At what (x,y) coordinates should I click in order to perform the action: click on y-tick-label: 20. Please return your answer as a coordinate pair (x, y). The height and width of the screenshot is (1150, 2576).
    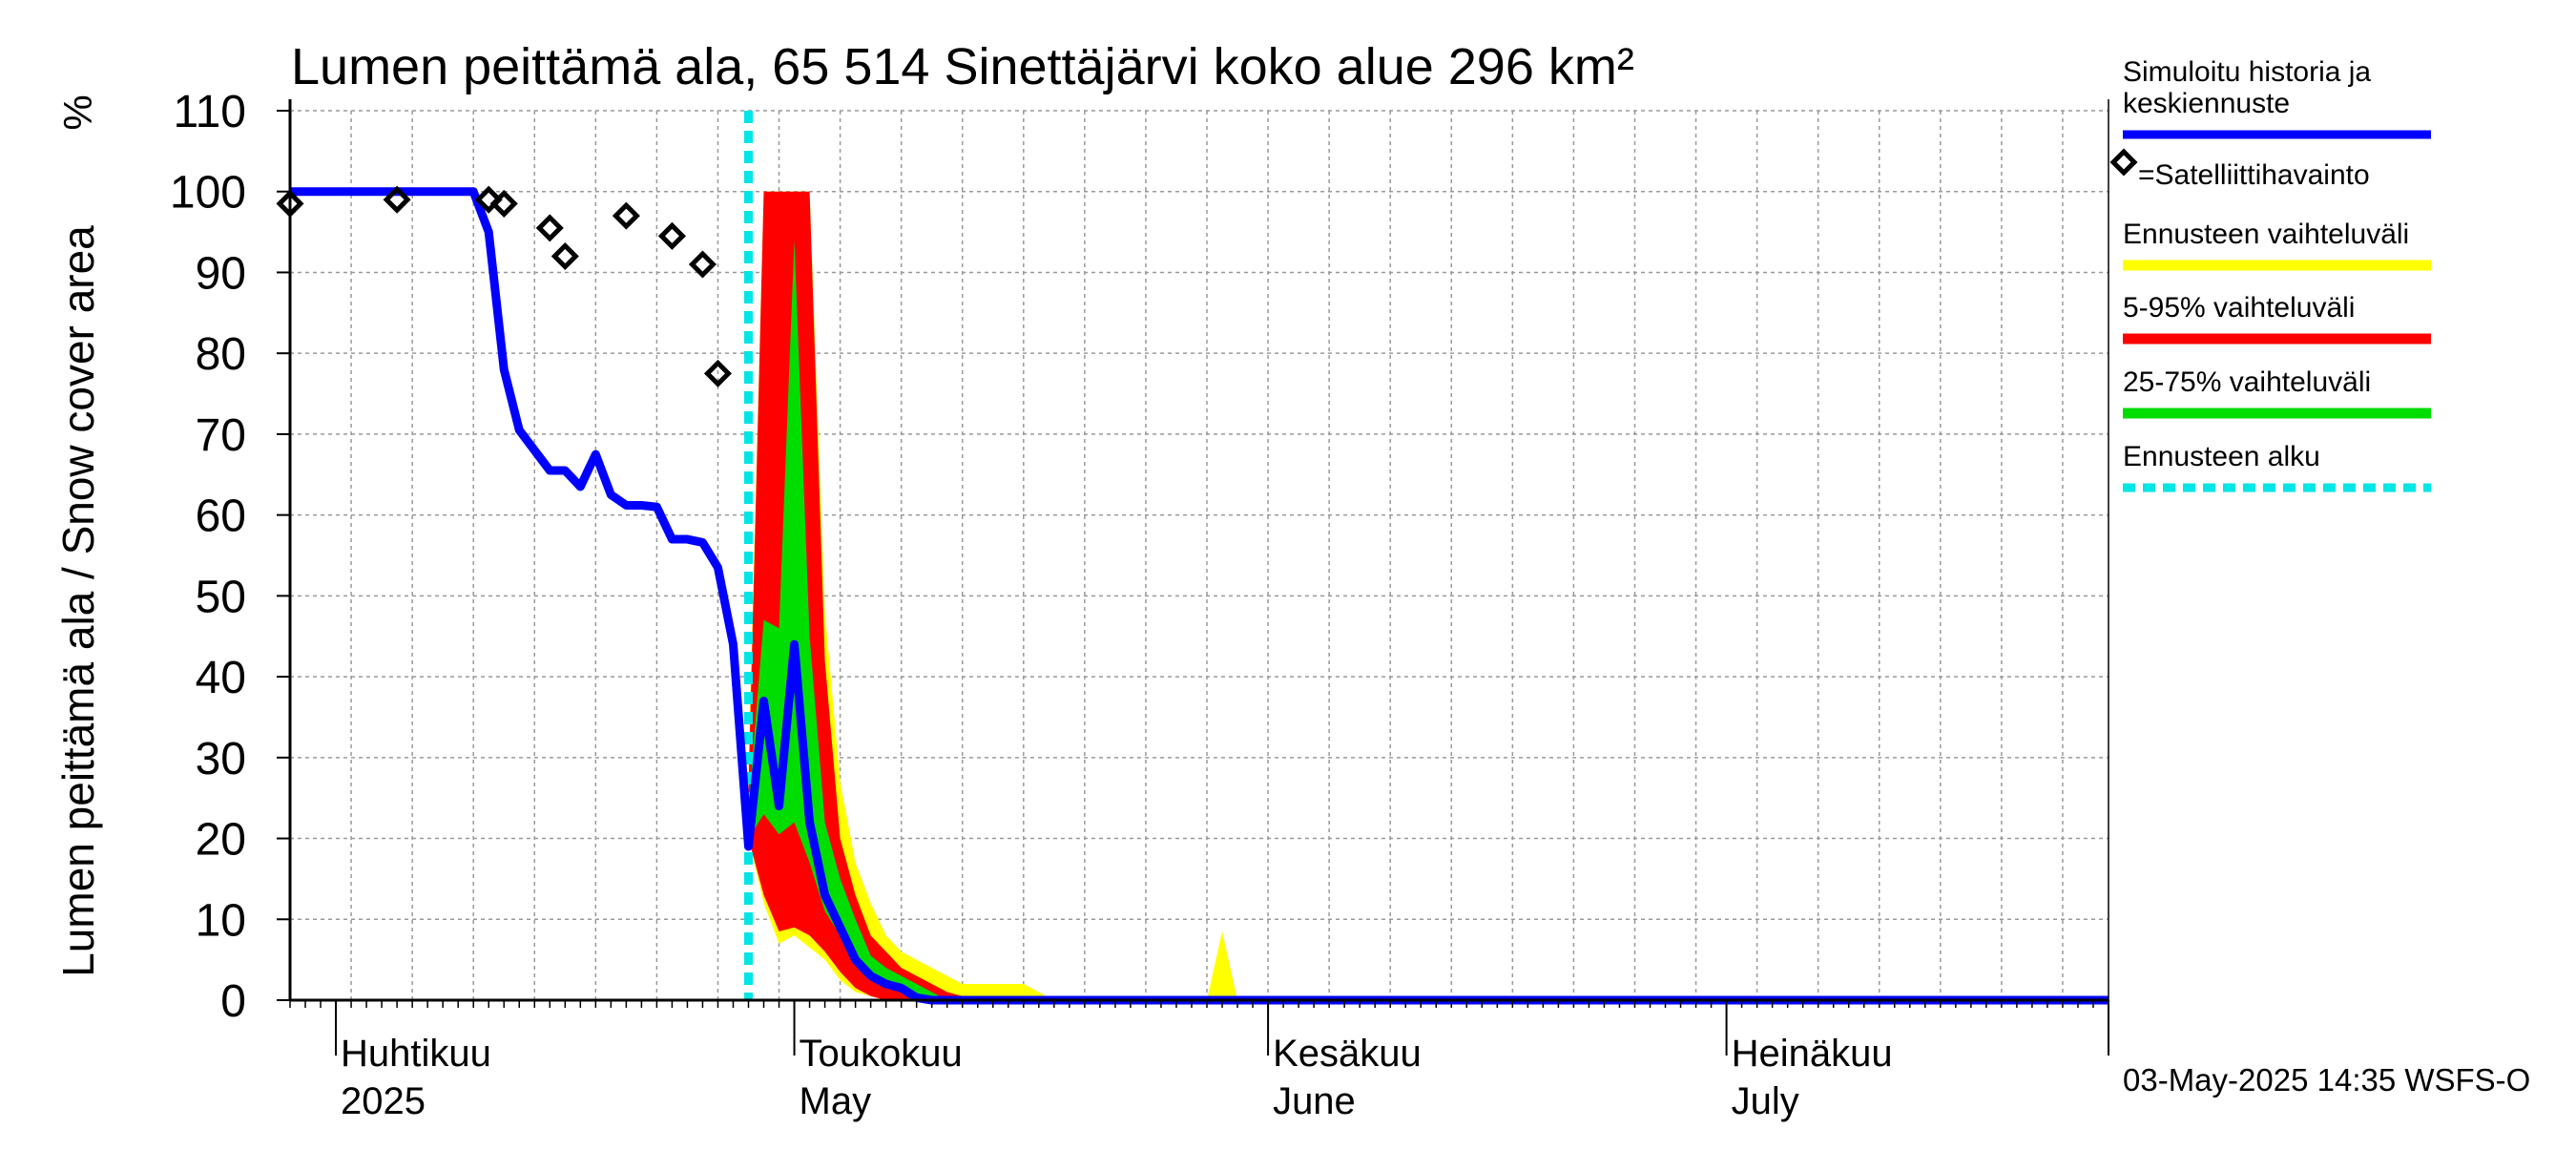
    Looking at the image, I should click on (221, 840).